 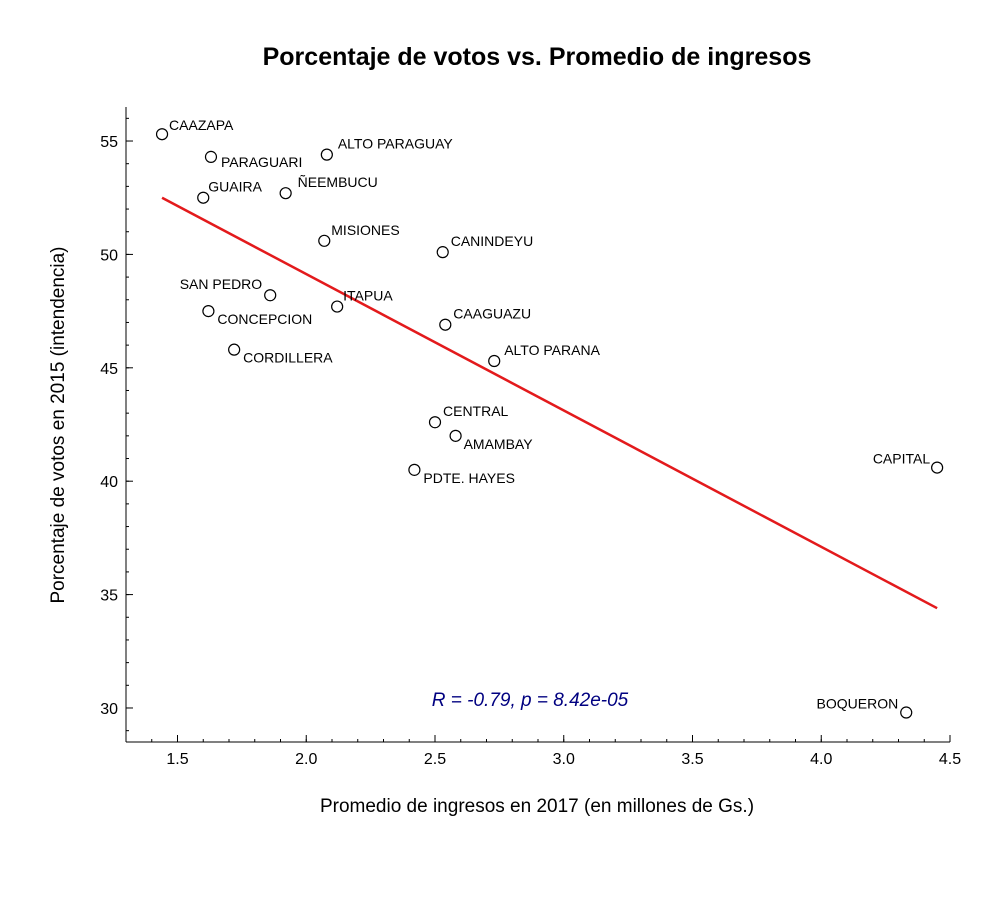 What do you see at coordinates (338, 182) in the screenshot?
I see `point-label: ÑEEMBUCU` at bounding box center [338, 182].